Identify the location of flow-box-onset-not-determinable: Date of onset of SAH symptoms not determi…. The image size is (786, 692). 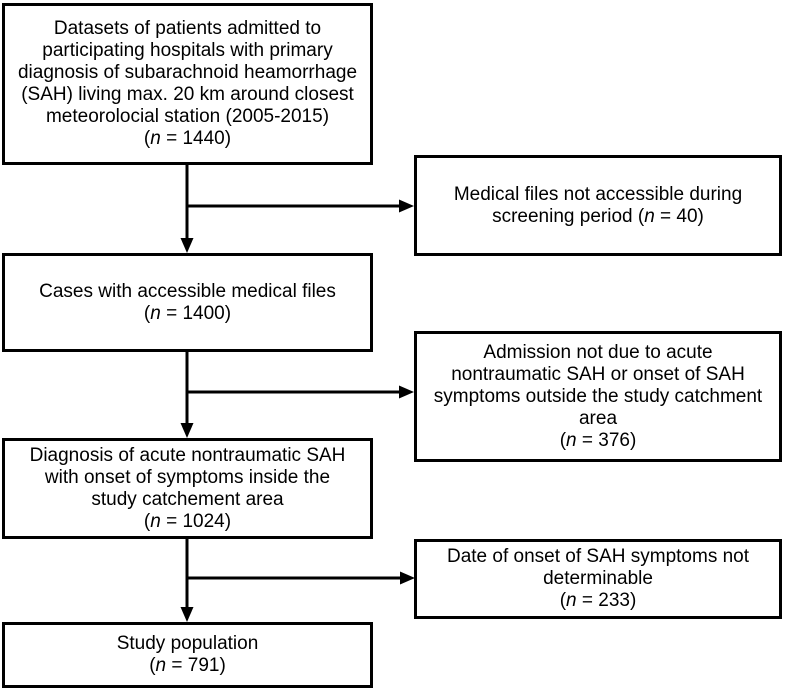
(598, 579).